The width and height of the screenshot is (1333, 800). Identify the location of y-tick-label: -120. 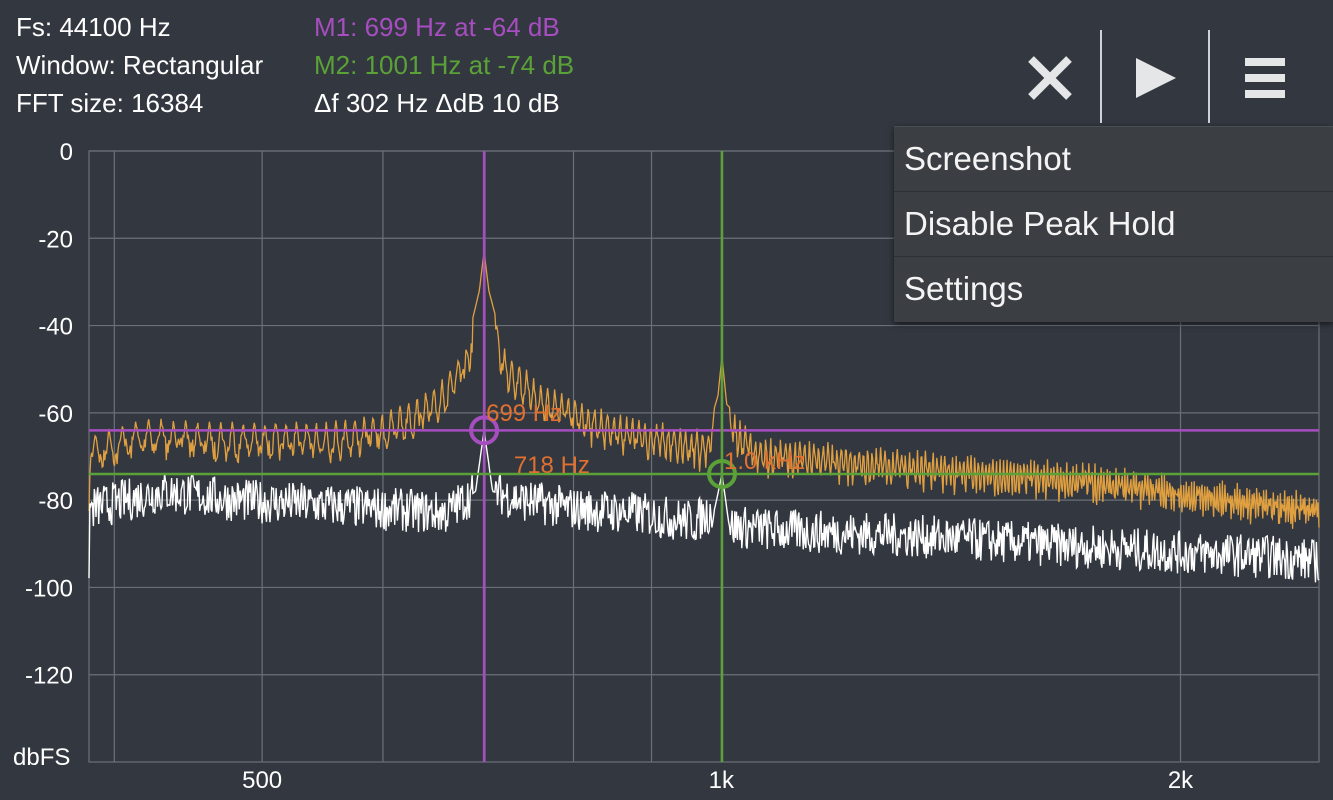
(49, 676).